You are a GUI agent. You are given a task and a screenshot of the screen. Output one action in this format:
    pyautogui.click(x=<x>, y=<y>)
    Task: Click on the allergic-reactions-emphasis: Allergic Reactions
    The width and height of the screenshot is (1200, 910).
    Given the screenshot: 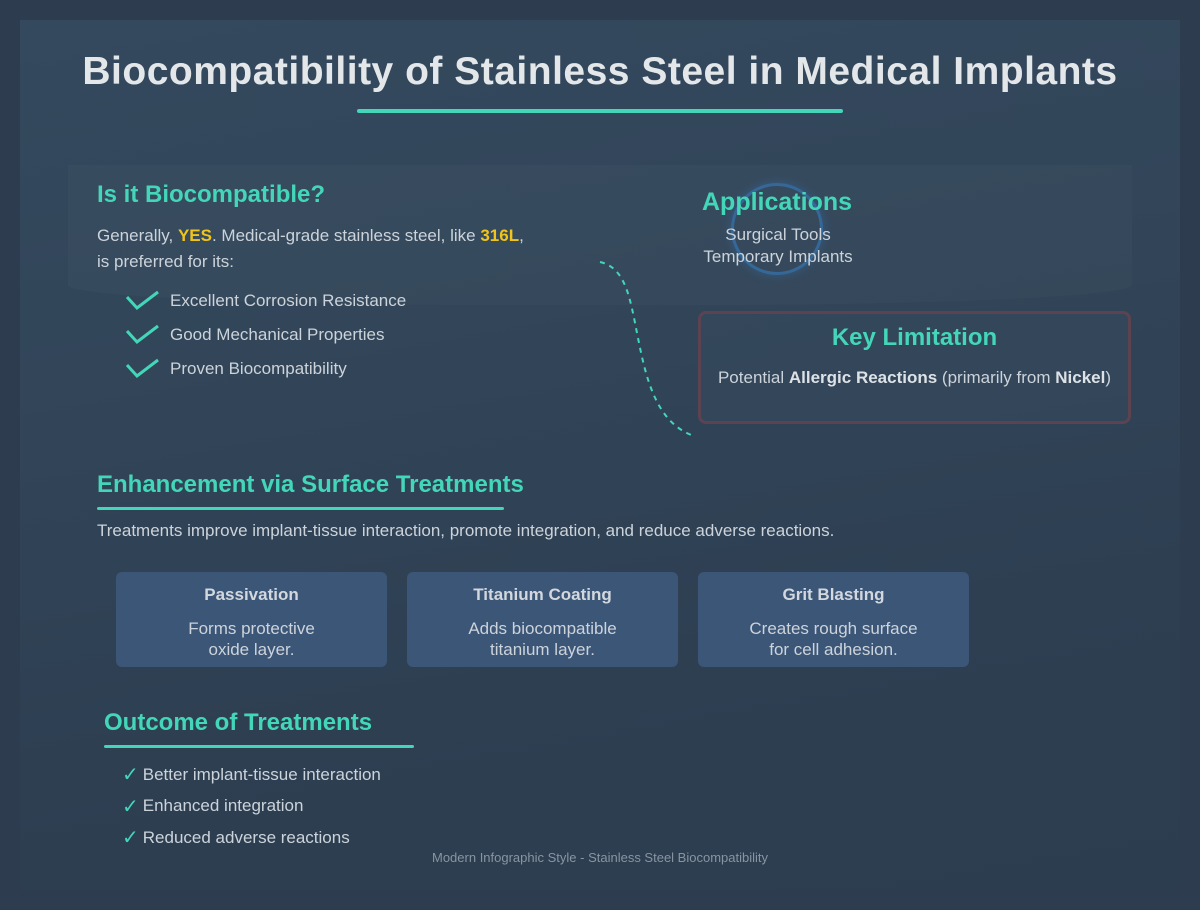 What is the action you would take?
    pyautogui.click(x=863, y=377)
    